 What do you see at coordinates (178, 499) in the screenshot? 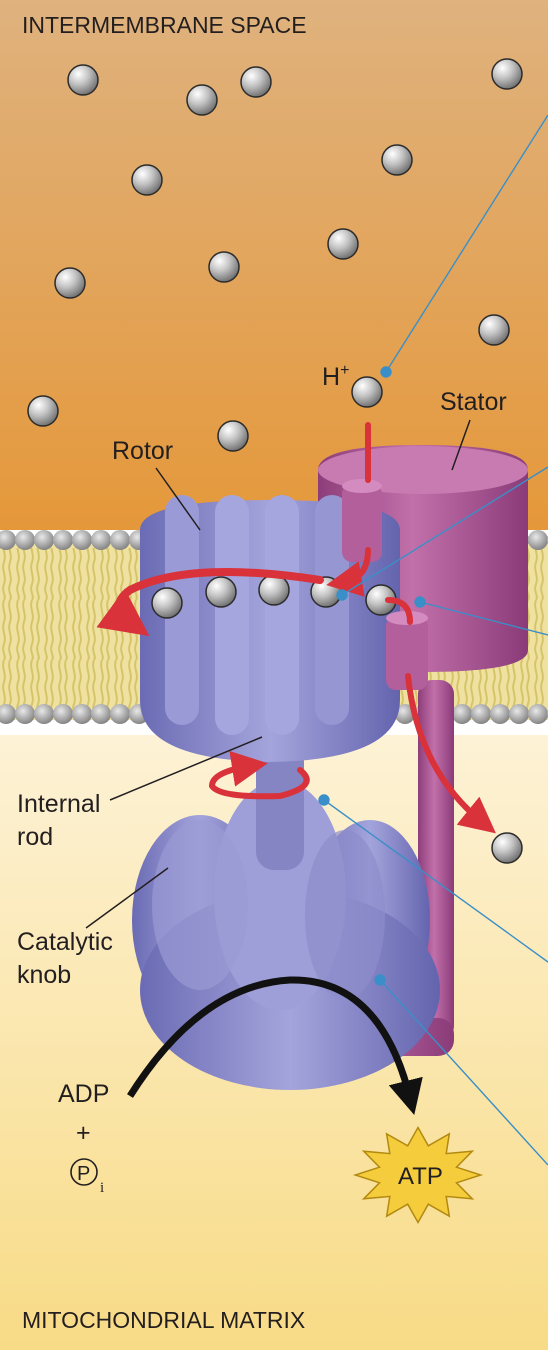
I see `rotor-leader` at bounding box center [178, 499].